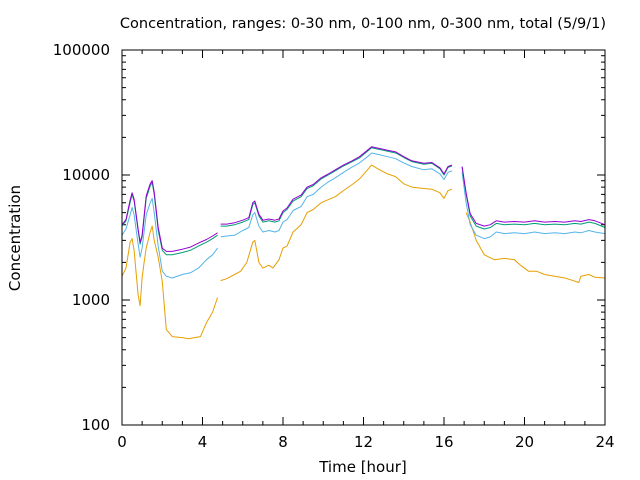 This screenshot has height=480, width=640. Describe the element at coordinates (443, 442) in the screenshot. I see `x-tick-label: 16` at that location.